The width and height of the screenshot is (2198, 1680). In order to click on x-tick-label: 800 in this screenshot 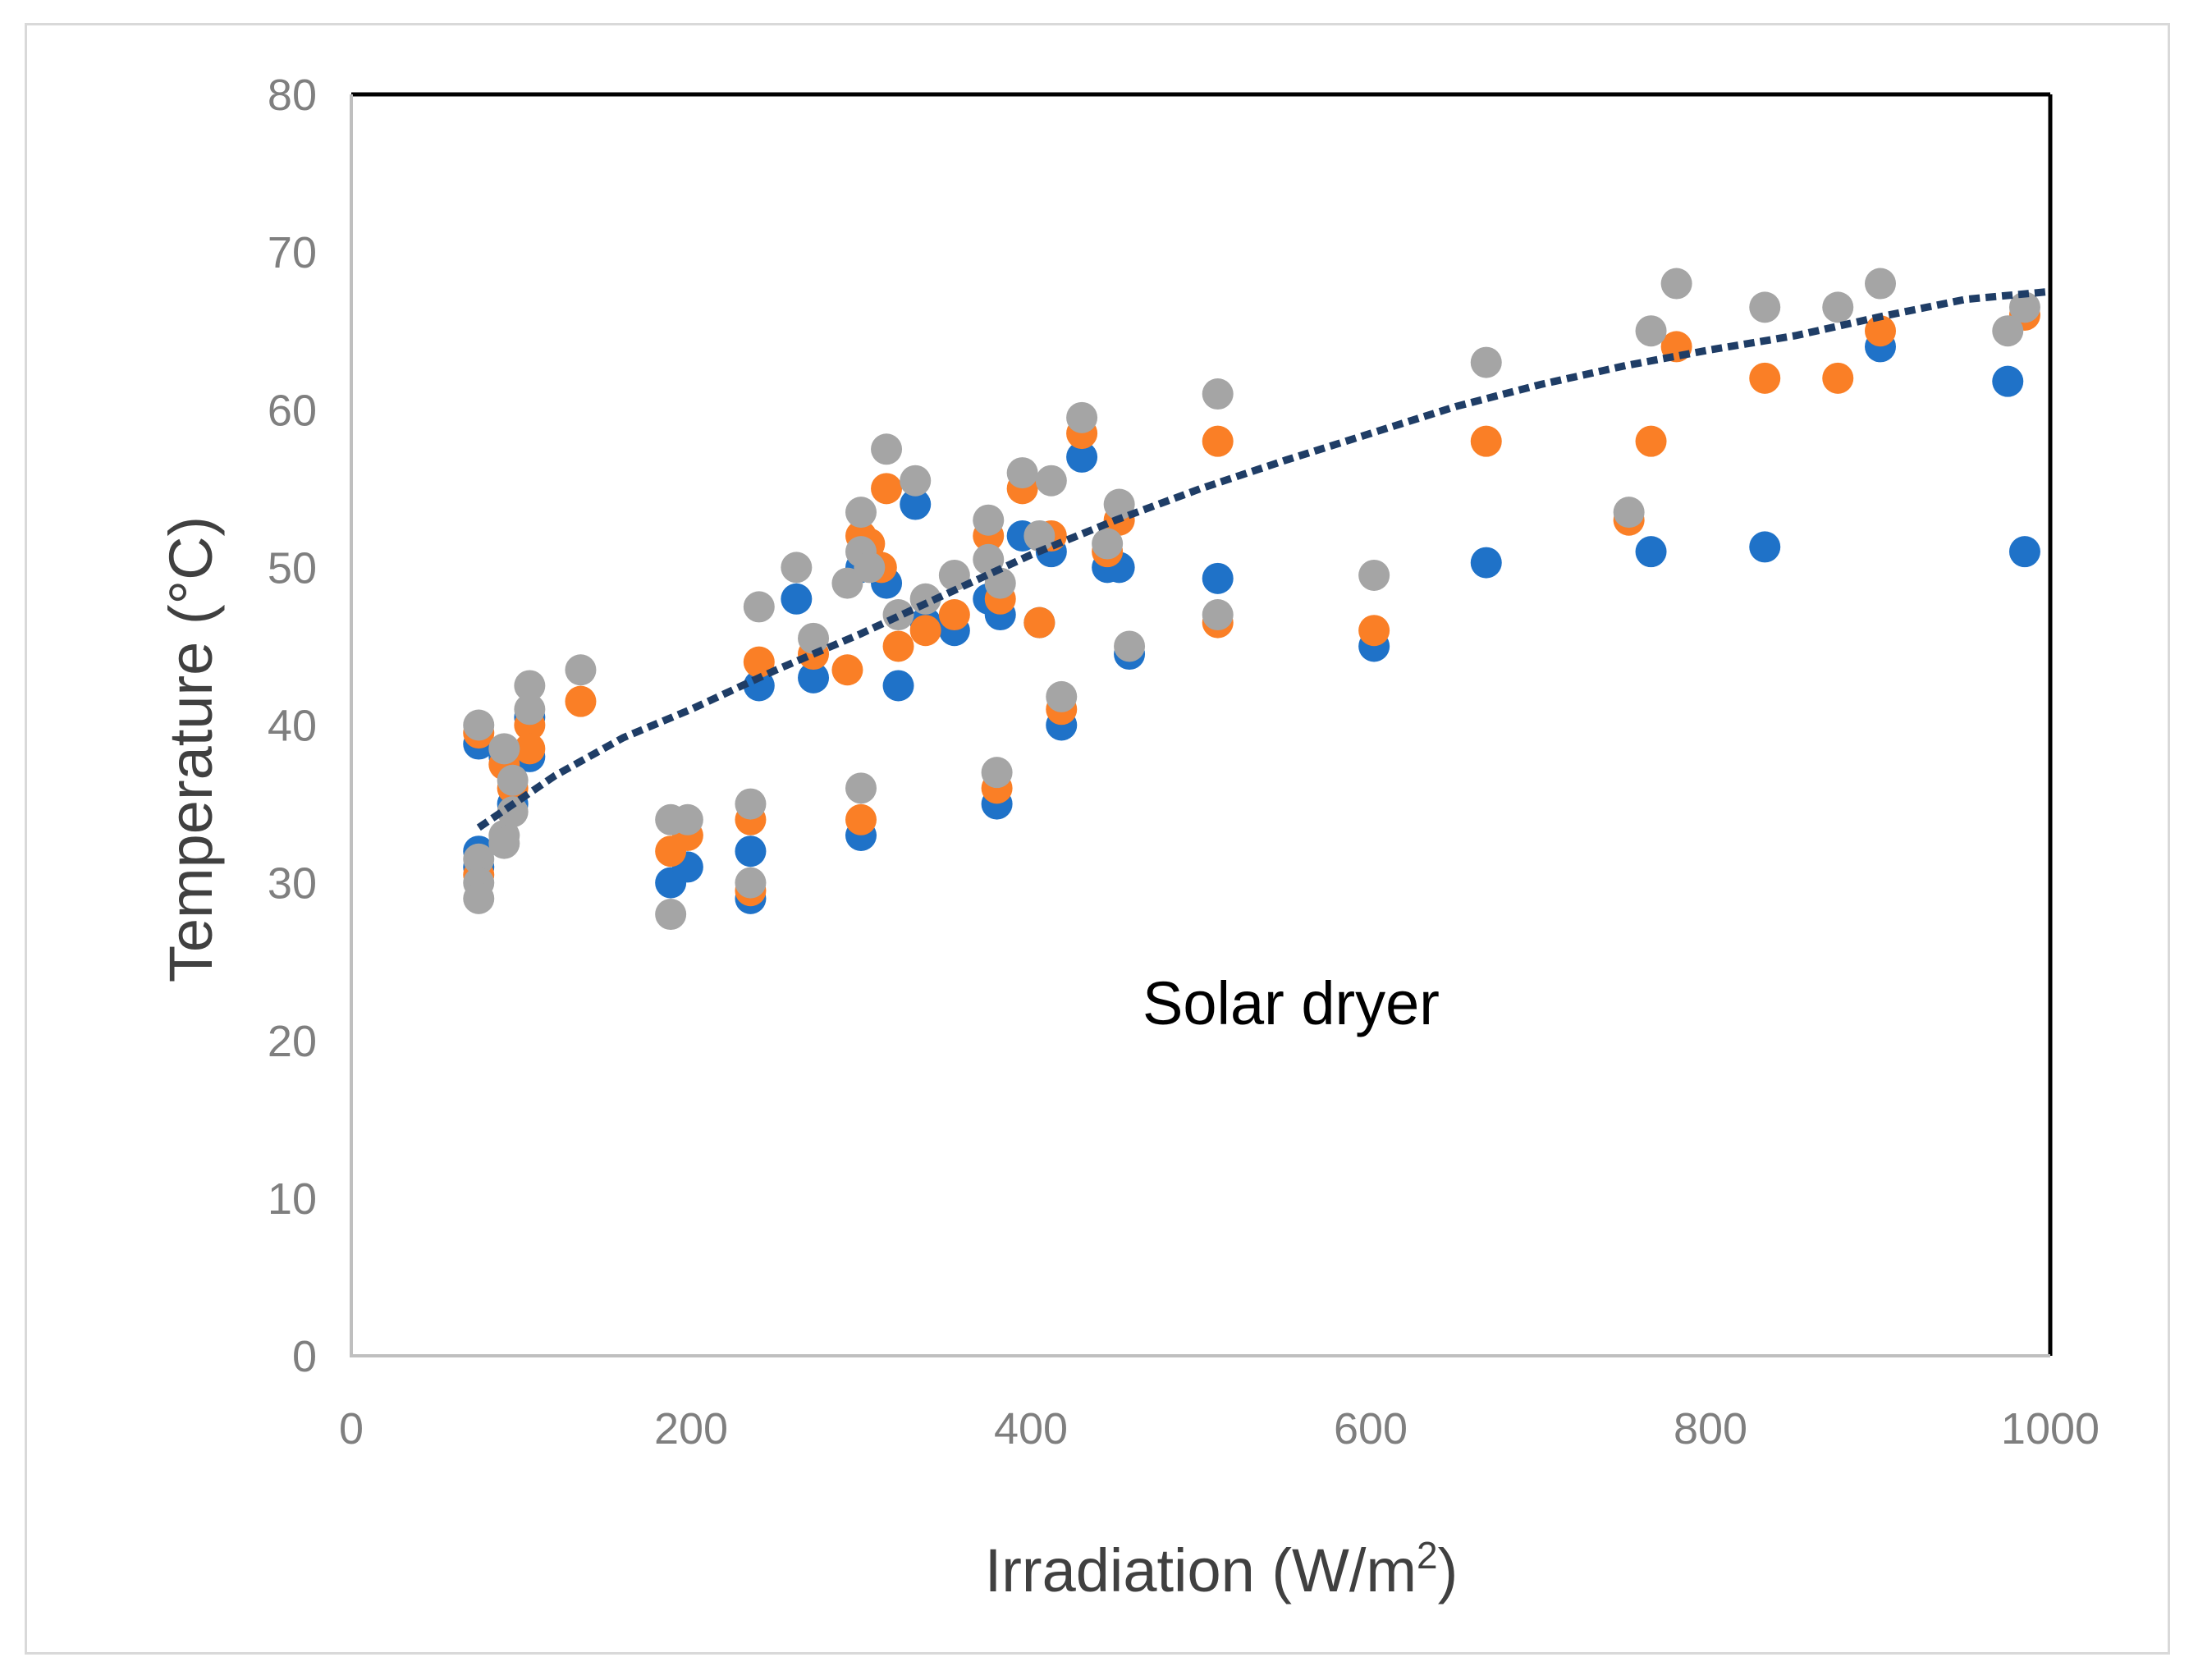, I will do `click(1710, 1428)`.